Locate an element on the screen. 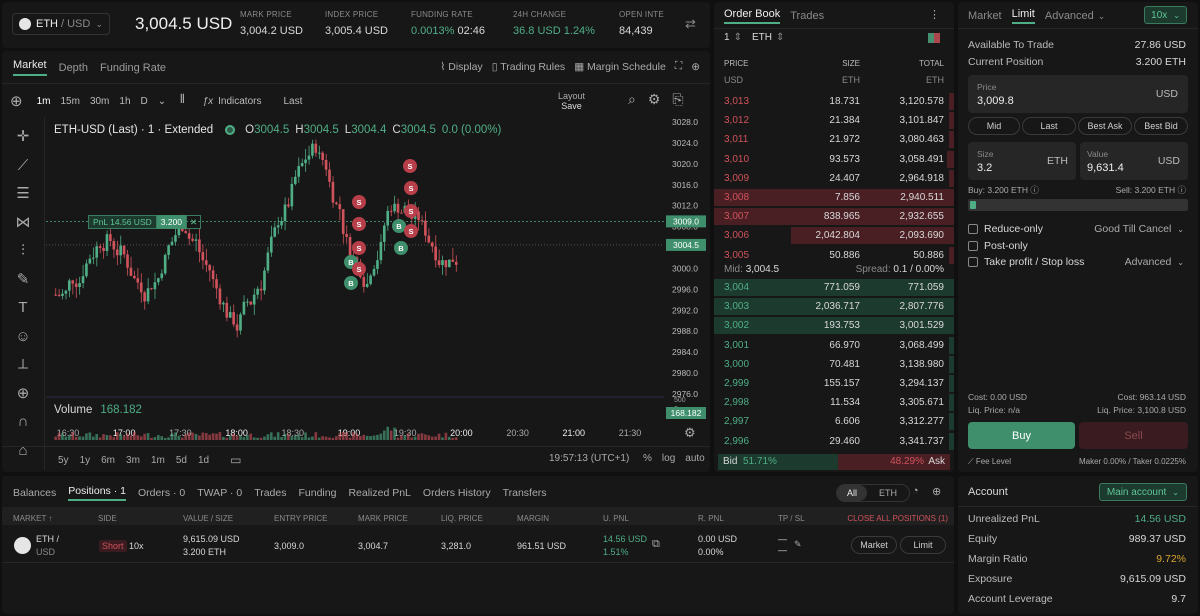 This screenshot has width=1200, height=616. ask-row: 3,005 50.886 50.886 is located at coordinates (834, 255).